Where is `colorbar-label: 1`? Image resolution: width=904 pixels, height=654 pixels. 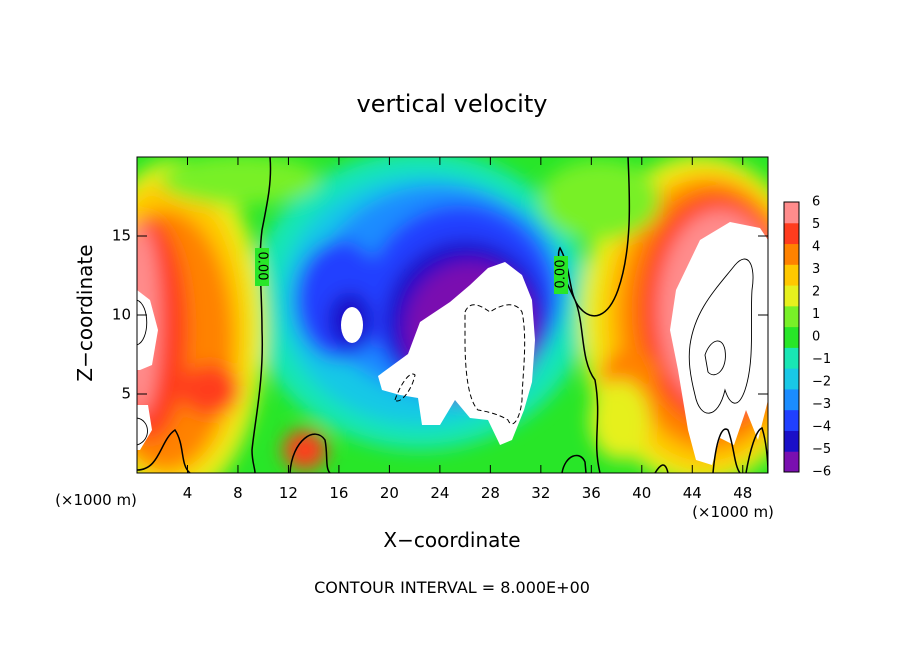 colorbar-label: 1 is located at coordinates (816, 314).